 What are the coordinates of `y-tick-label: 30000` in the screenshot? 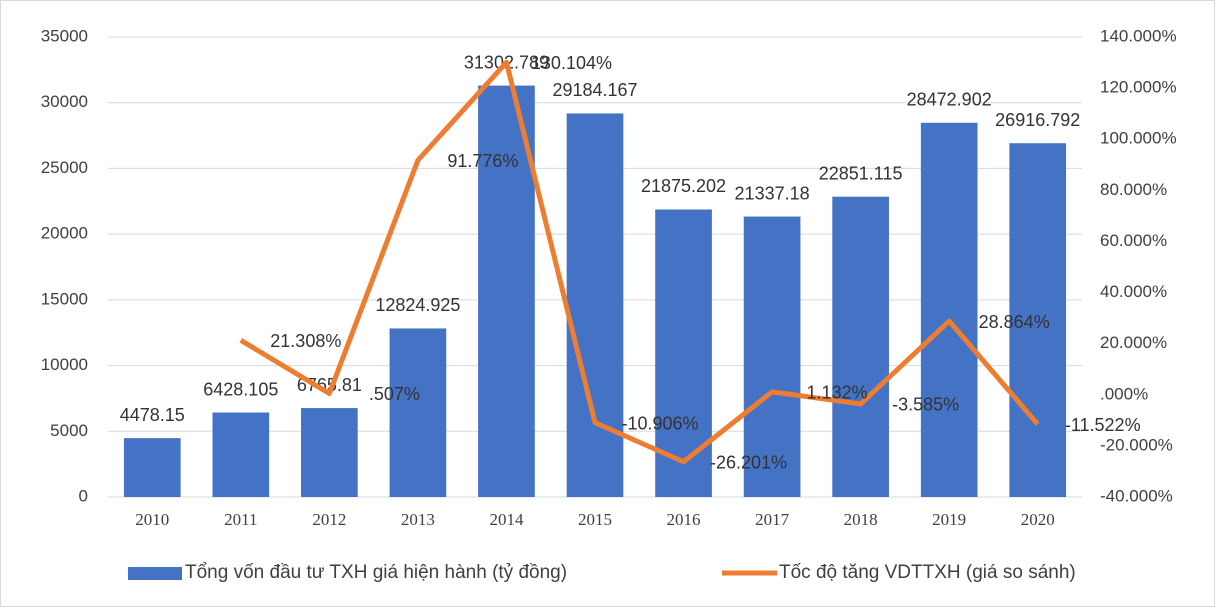 It's located at (64, 101).